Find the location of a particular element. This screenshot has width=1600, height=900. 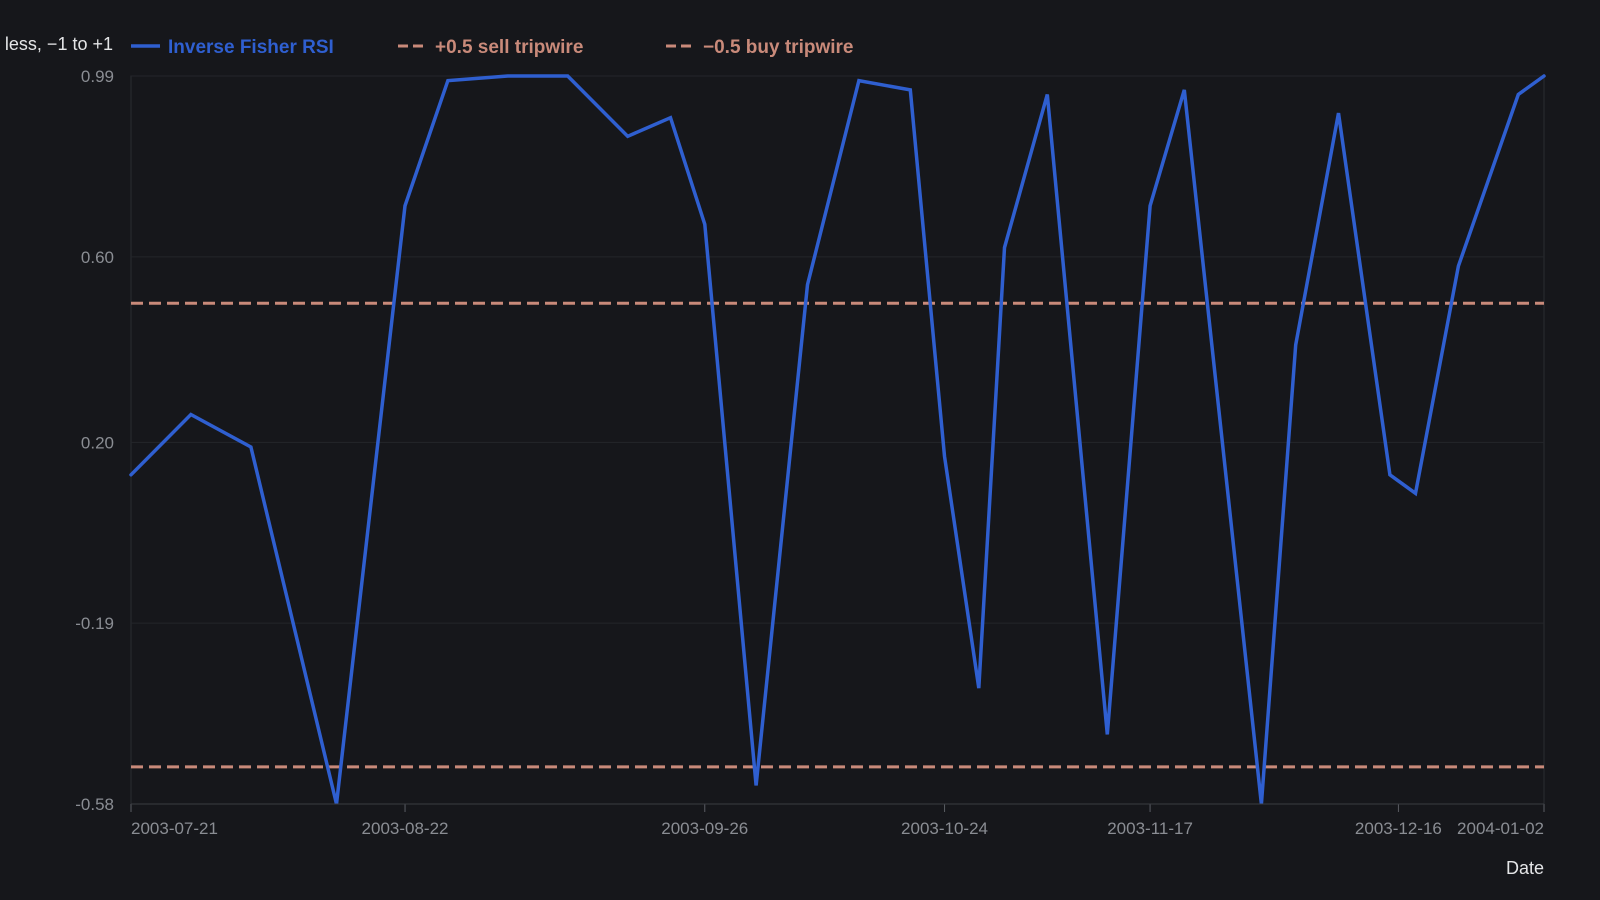

legend-item-rsi: Inverse Fisher RSI is located at coordinates (232, 47).